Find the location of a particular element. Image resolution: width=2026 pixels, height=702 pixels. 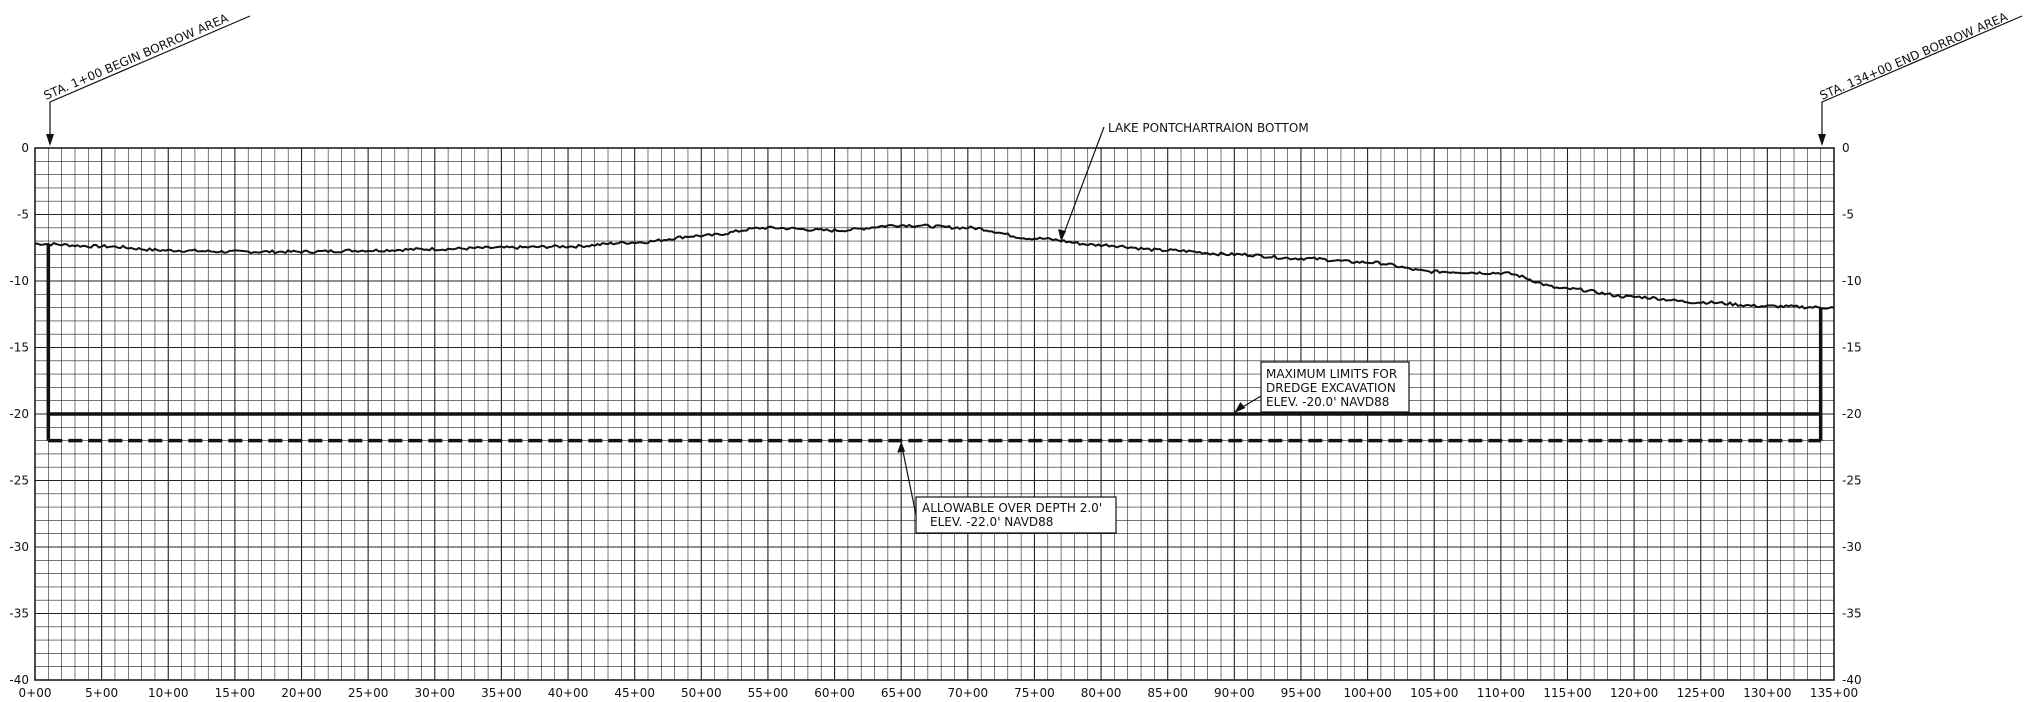

station-tick-label: 110+00 is located at coordinates (1501, 693).